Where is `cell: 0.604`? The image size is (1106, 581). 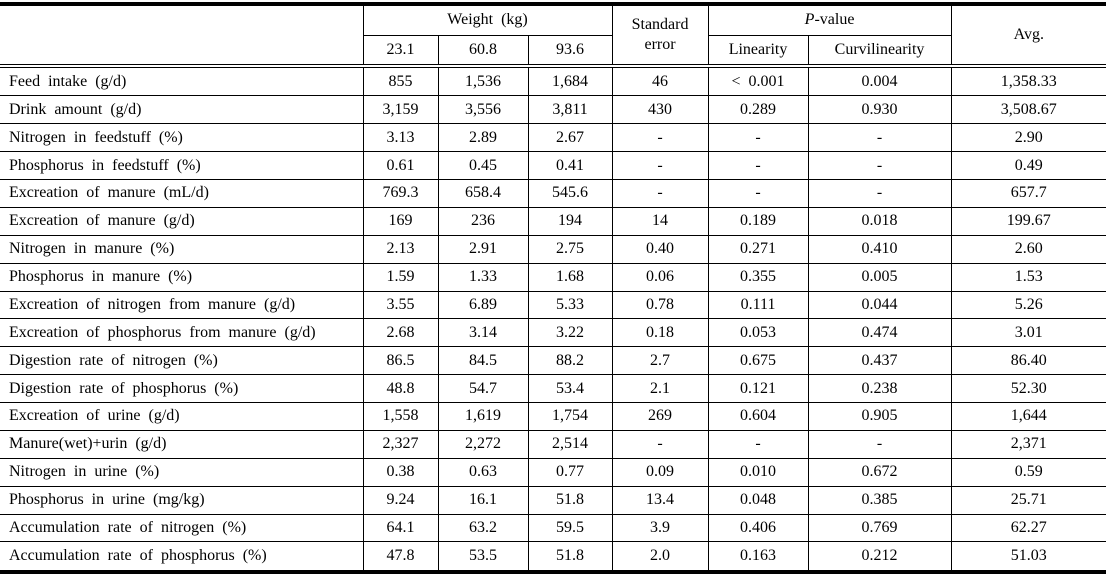 cell: 0.604 is located at coordinates (758, 416).